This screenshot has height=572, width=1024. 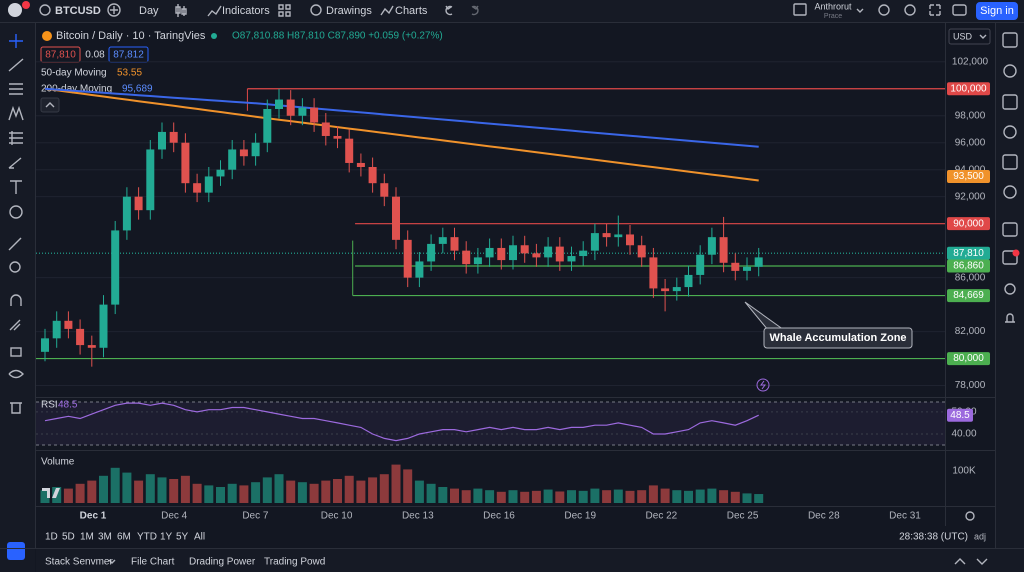 What do you see at coordinates (199, 537) in the screenshot?
I see `period-button: All` at bounding box center [199, 537].